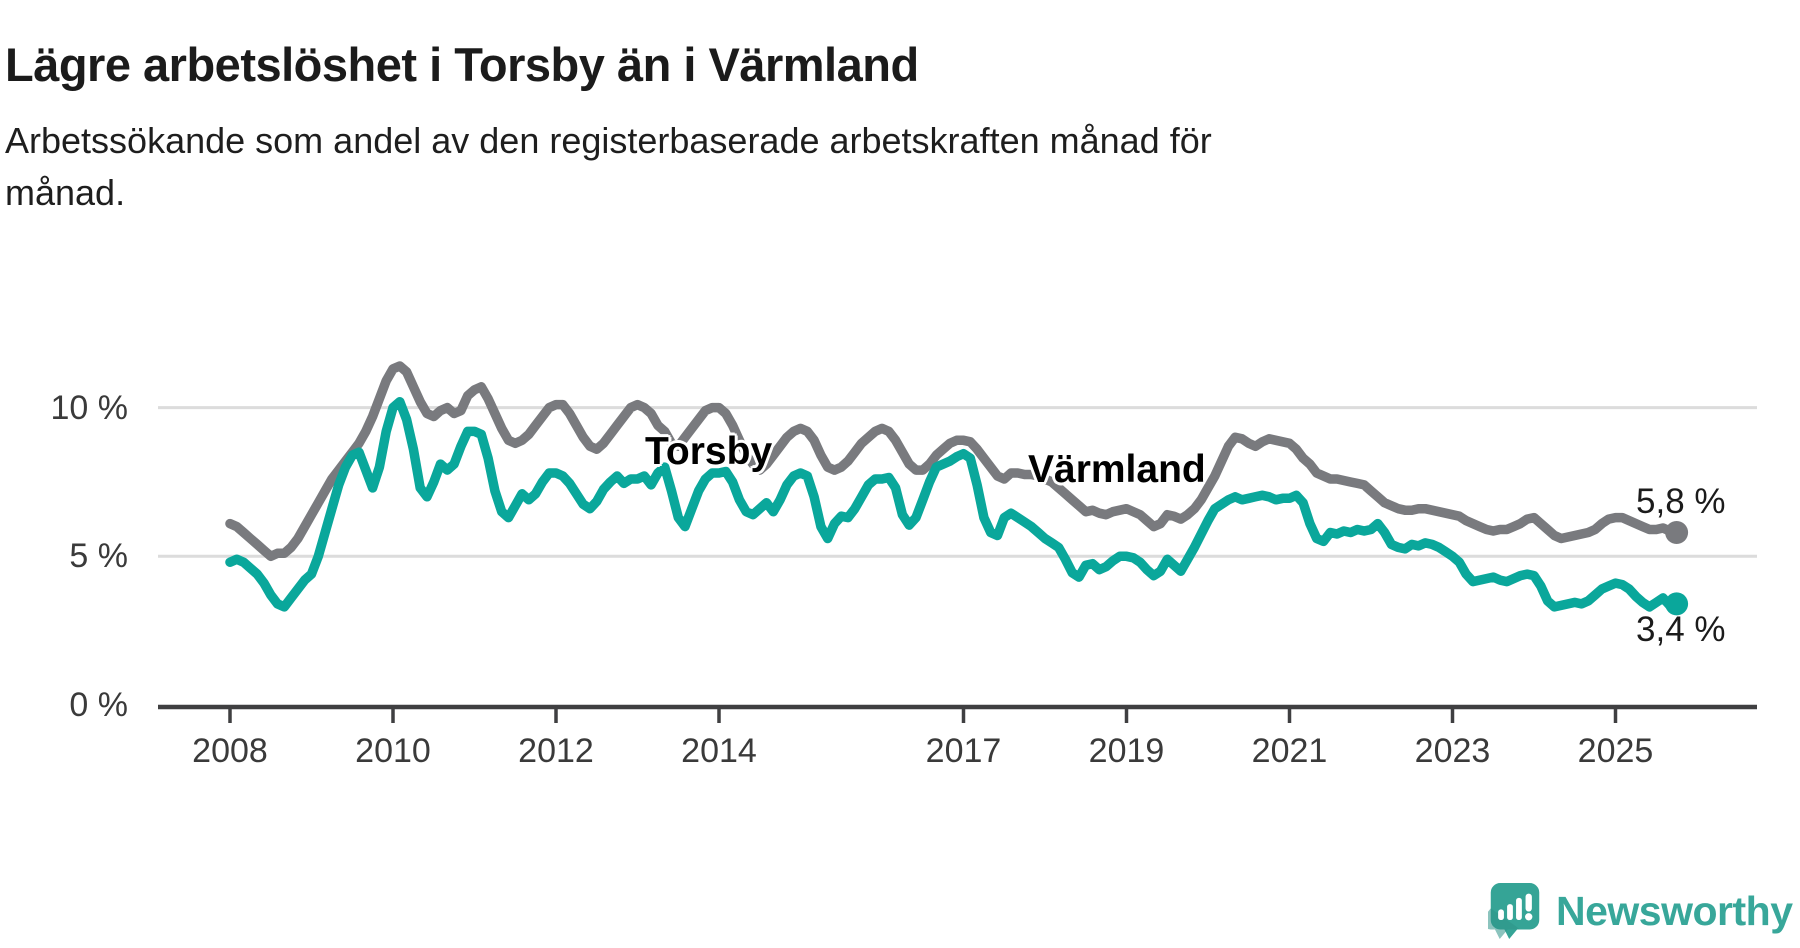  I want to click on end-value-label-varmland: 5,8 %, so click(1681, 501).